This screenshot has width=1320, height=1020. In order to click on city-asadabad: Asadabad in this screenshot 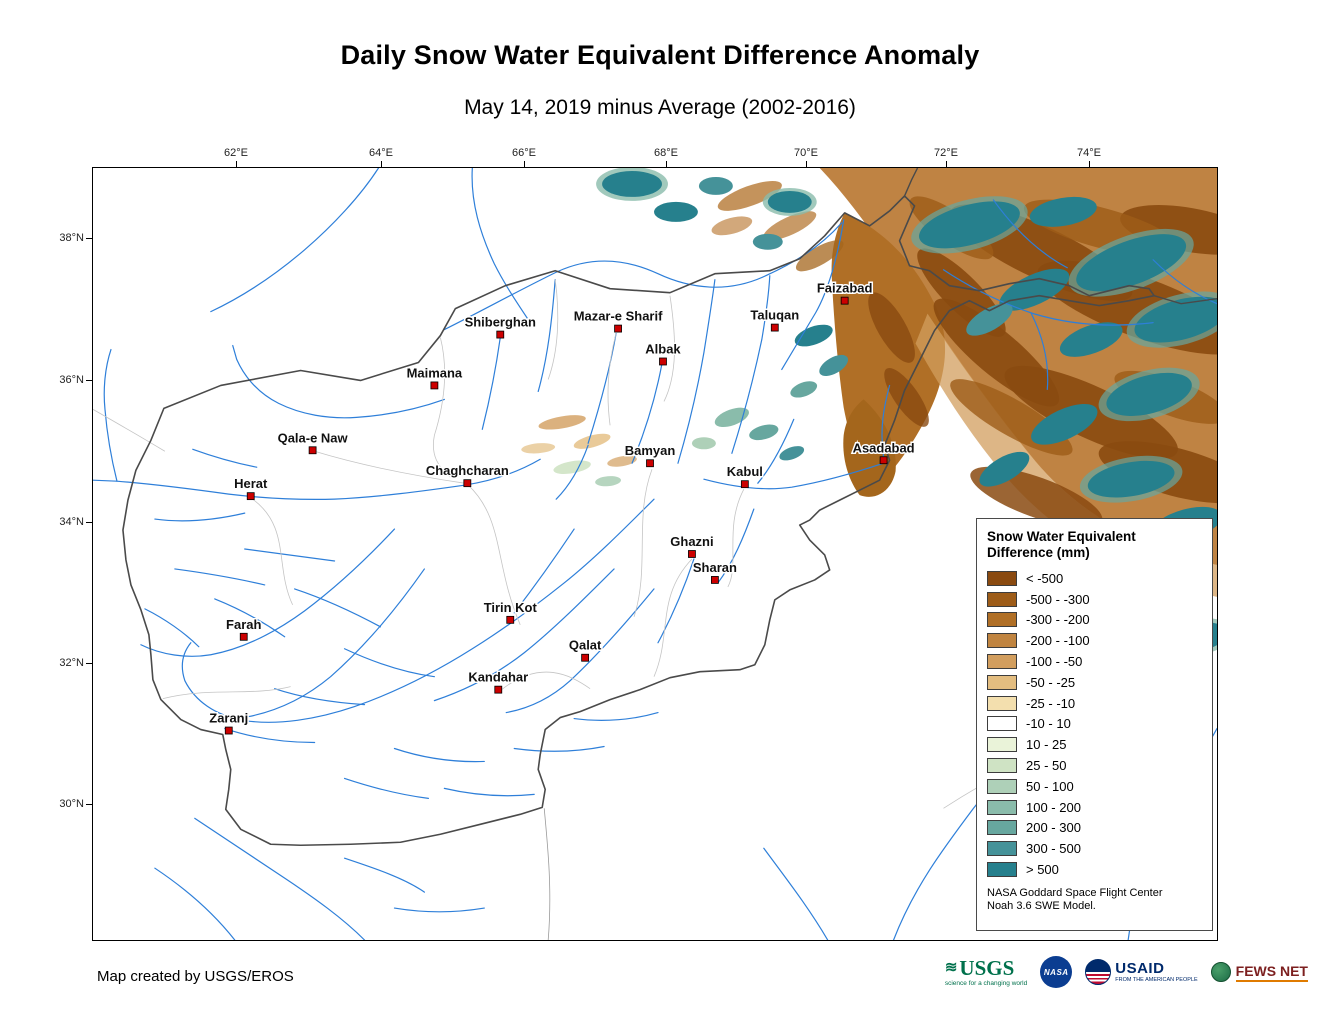, I will do `click(883, 452)`.